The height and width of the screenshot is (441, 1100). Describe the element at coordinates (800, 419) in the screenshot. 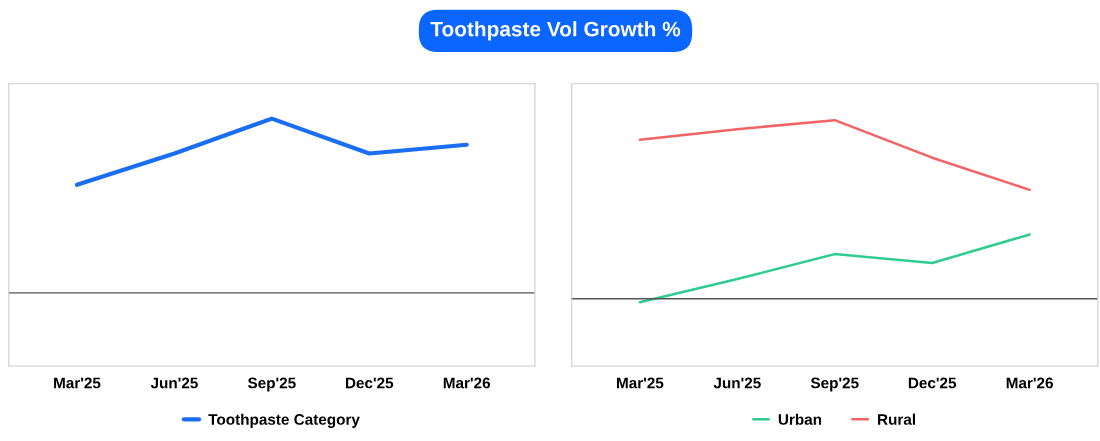

I see `legend-label: Urban` at that location.